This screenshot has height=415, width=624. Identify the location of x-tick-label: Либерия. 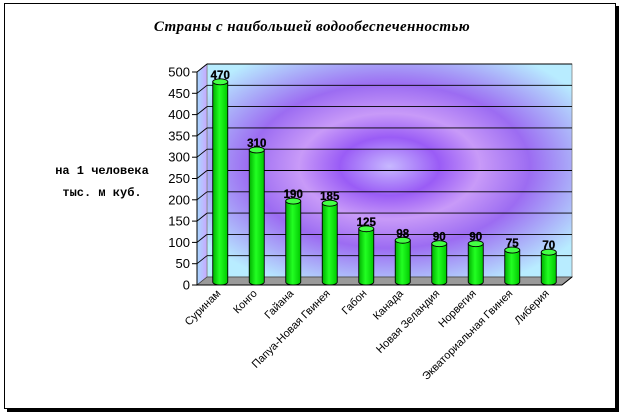
(532, 308).